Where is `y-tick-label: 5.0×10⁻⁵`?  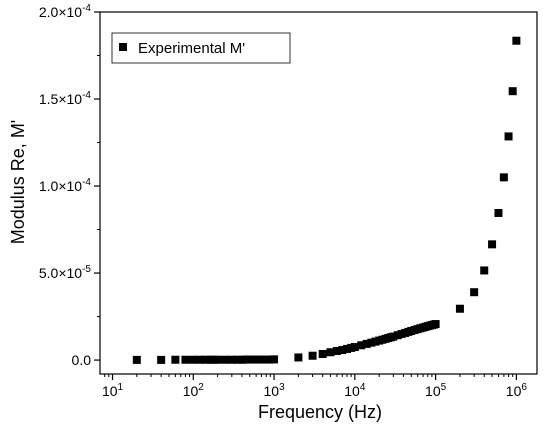
y-tick-label: 5.0×10⁻⁵ is located at coordinates (65, 272).